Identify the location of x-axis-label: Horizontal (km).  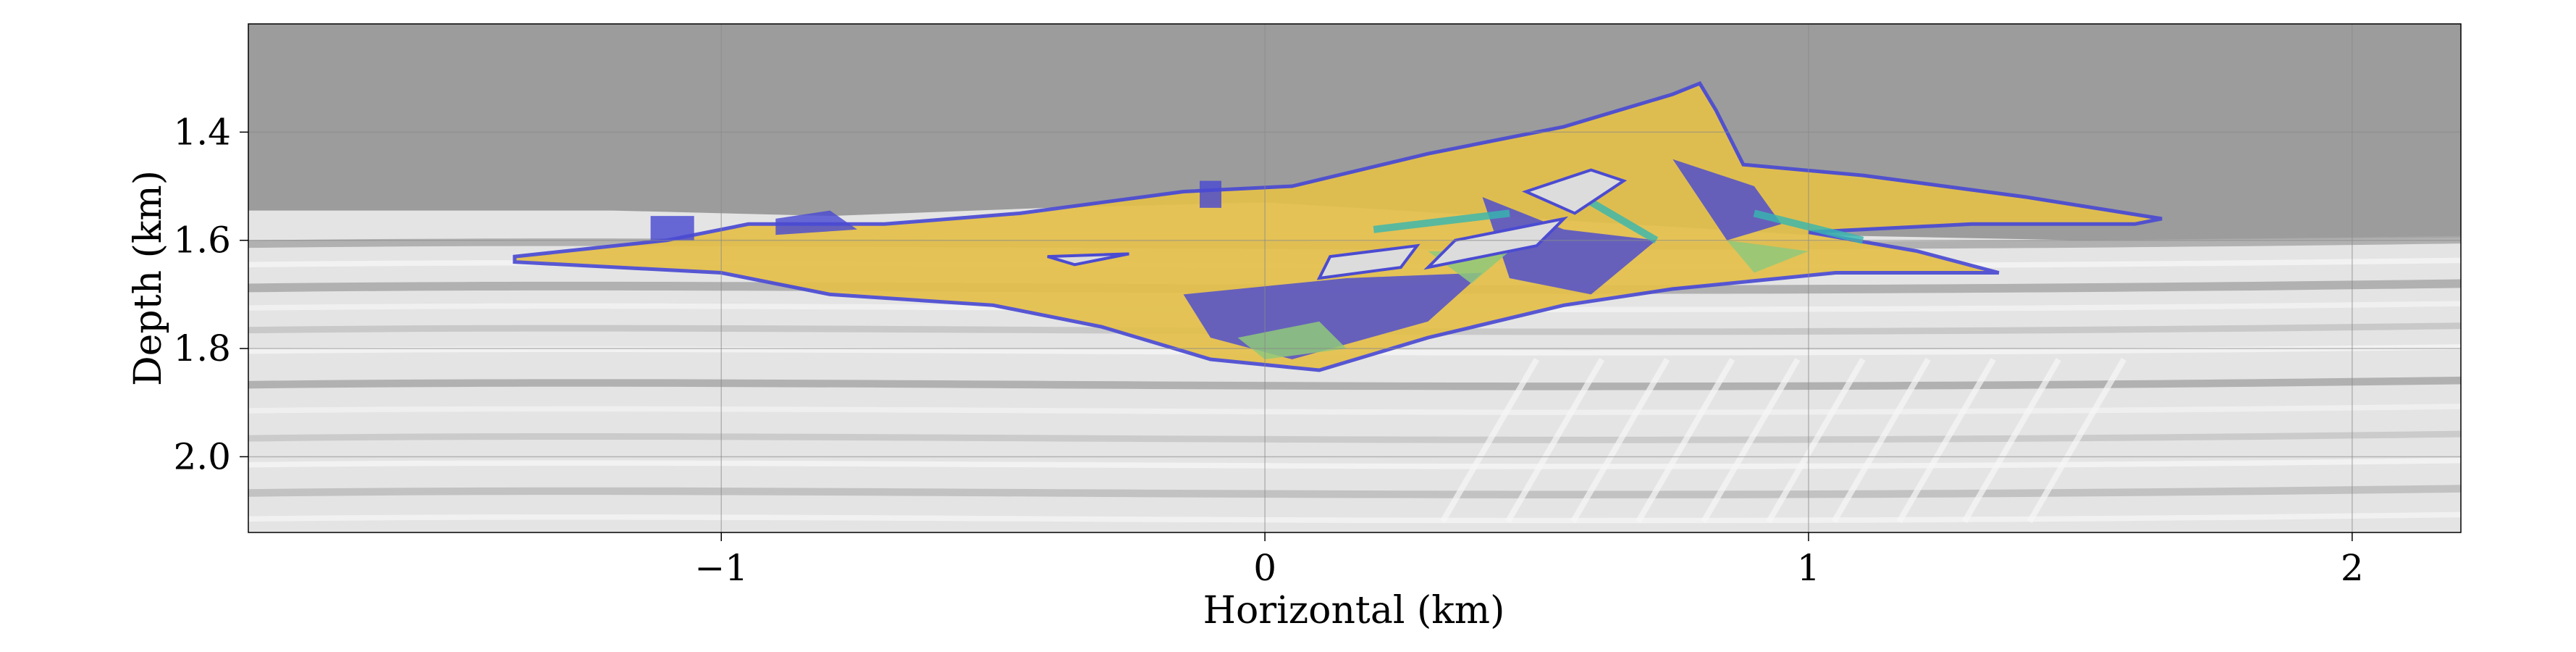
(1354, 610).